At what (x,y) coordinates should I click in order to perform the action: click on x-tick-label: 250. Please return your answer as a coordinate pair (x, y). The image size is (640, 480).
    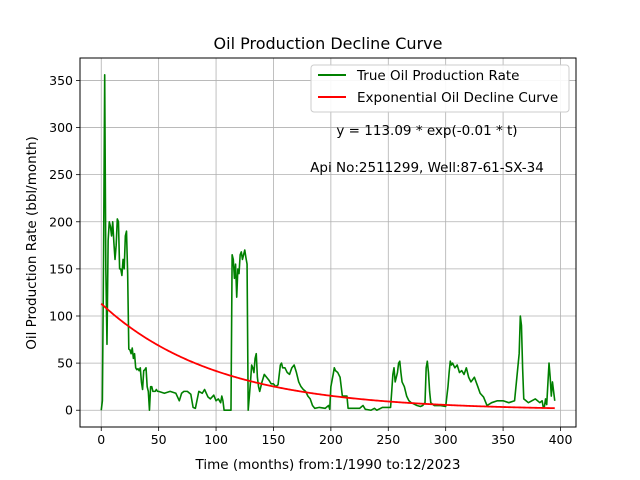
    Looking at the image, I should click on (388, 439).